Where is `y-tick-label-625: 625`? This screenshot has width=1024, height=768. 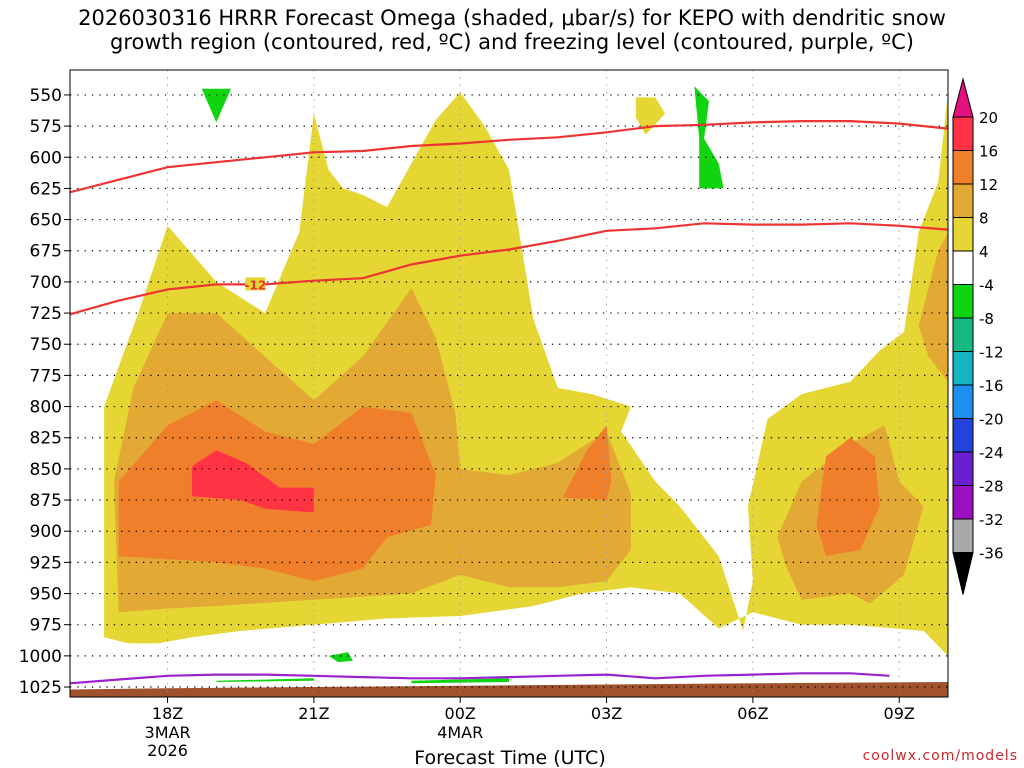 y-tick-label-625: 625 is located at coordinates (46, 189).